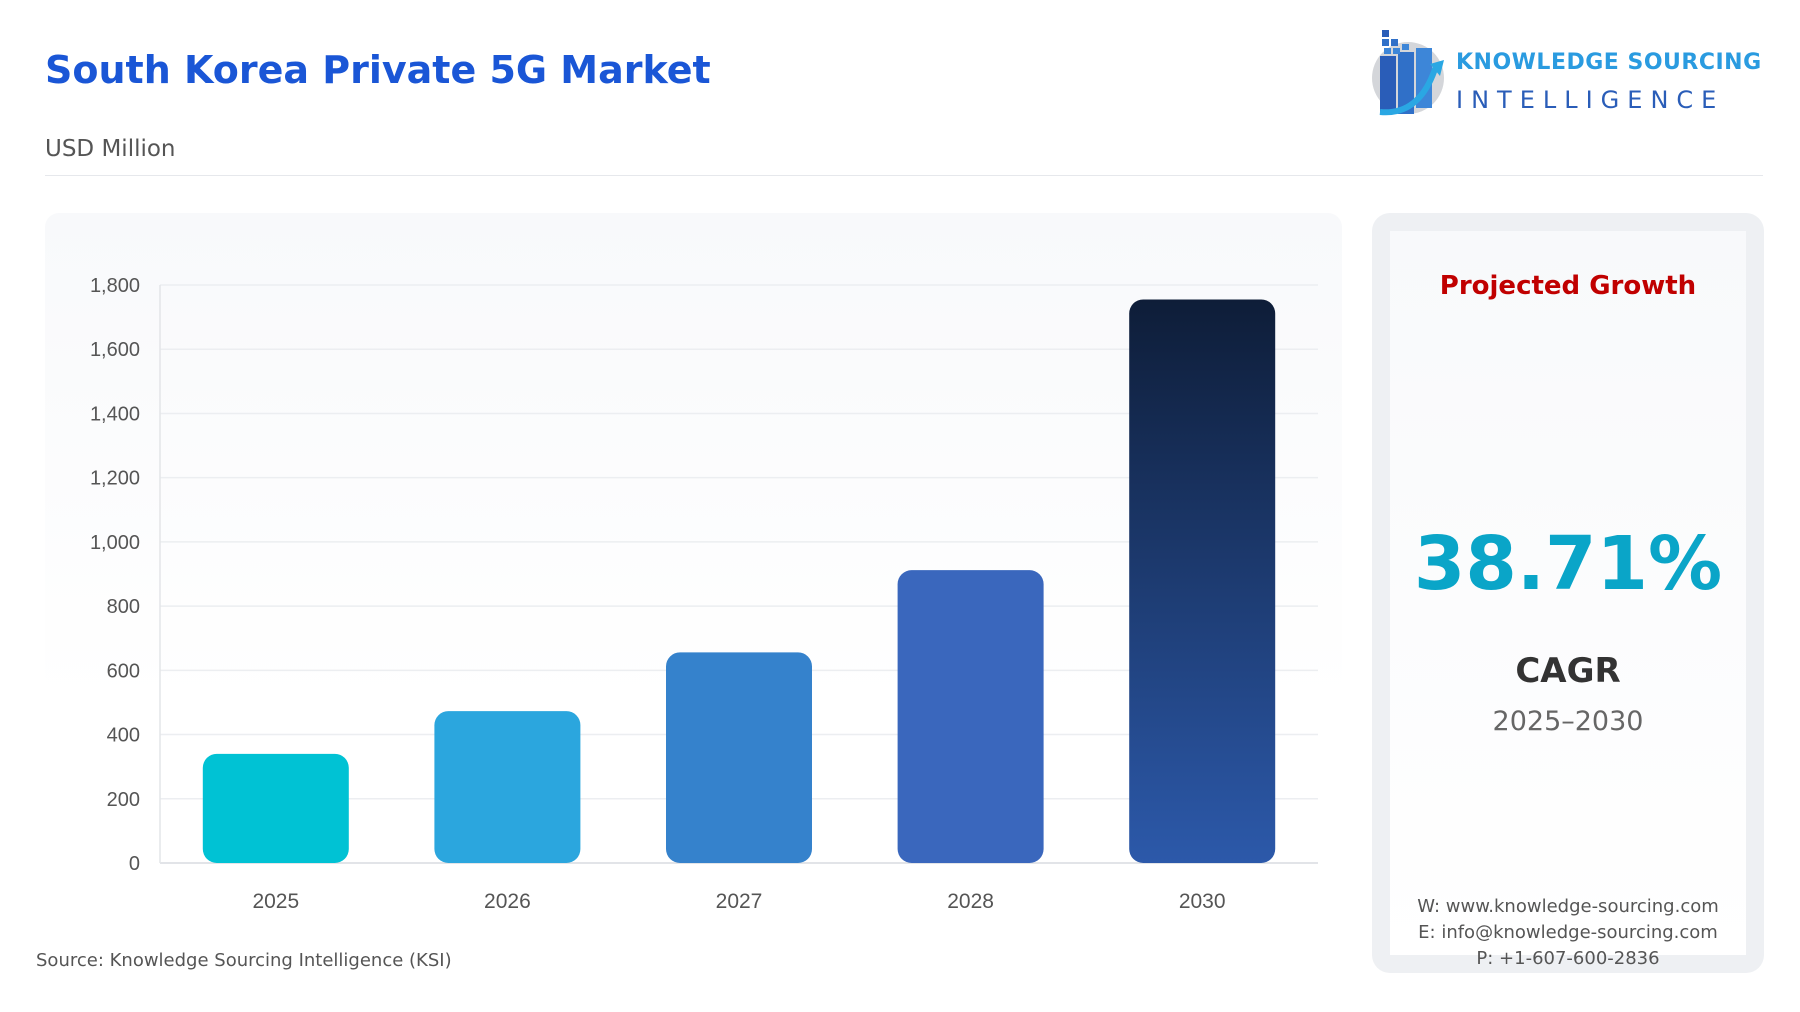 The image size is (1800, 1012). What do you see at coordinates (115, 479) in the screenshot?
I see `y-tick-label: 1,200` at bounding box center [115, 479].